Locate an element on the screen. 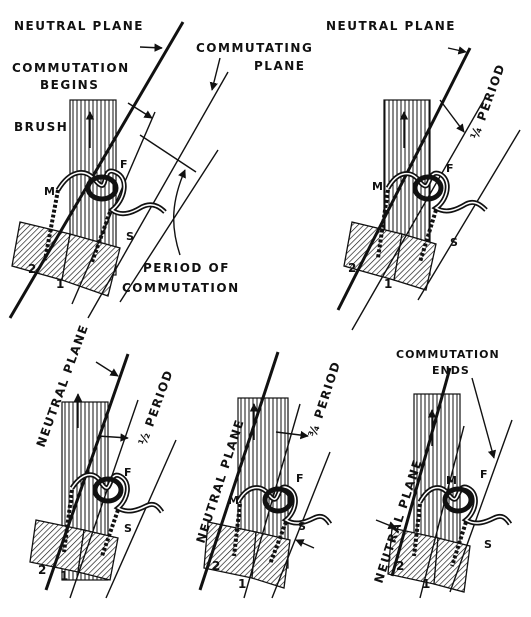  commutating-plane-label: COMMUTATING is located at coordinates (254, 48).